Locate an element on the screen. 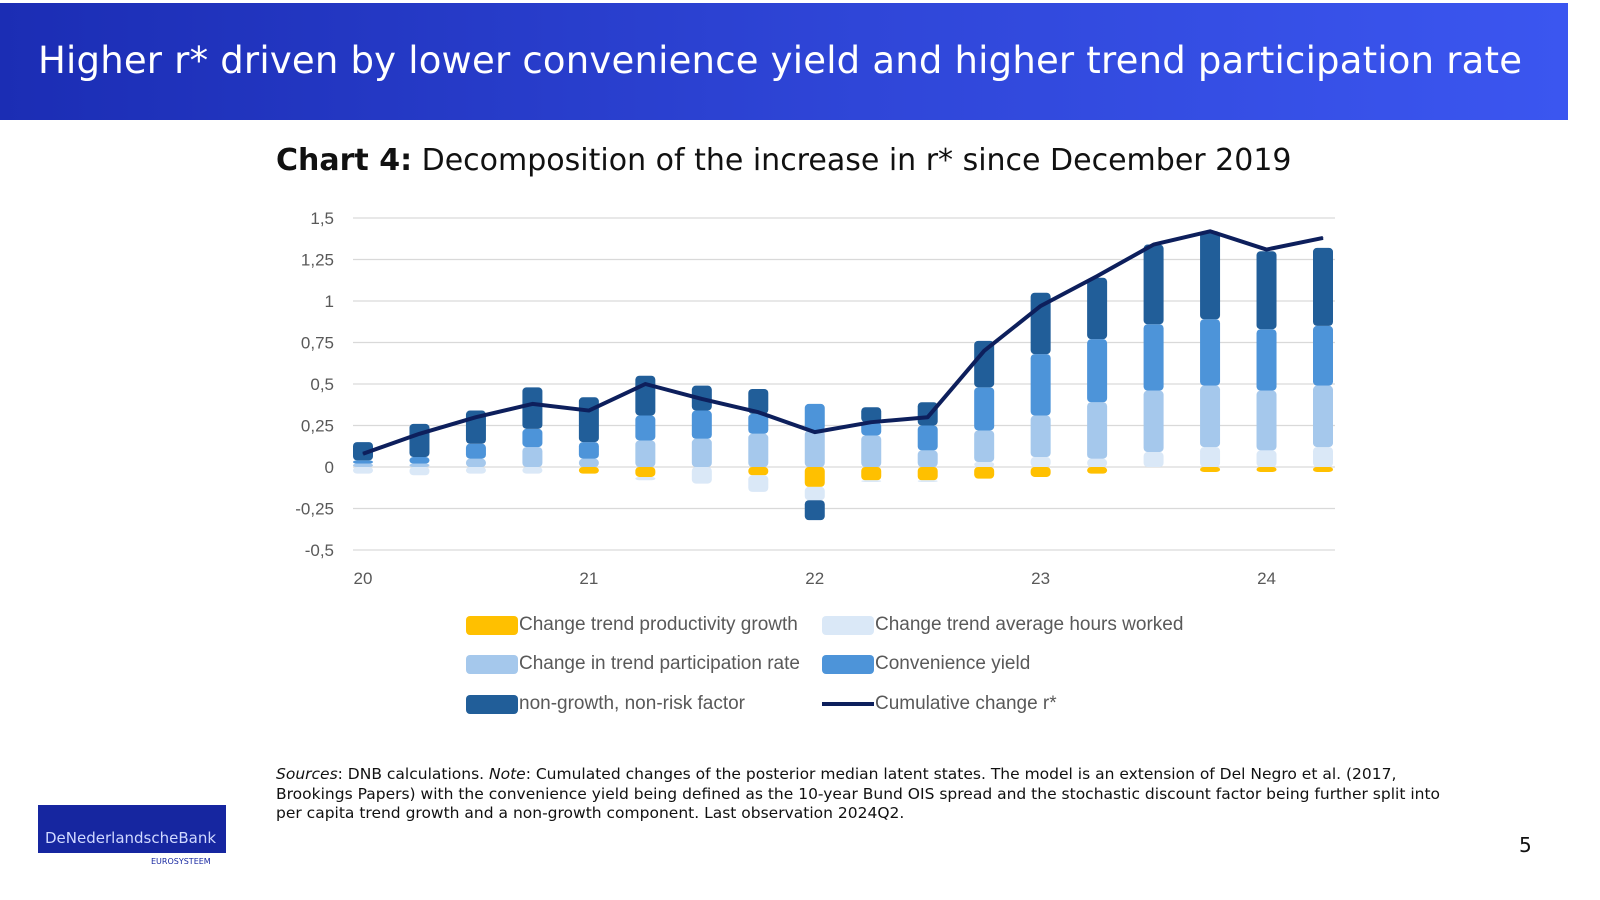 Image resolution: width=1600 pixels, height=900 pixels. y-tick-label: 0,75 is located at coordinates (317, 343).